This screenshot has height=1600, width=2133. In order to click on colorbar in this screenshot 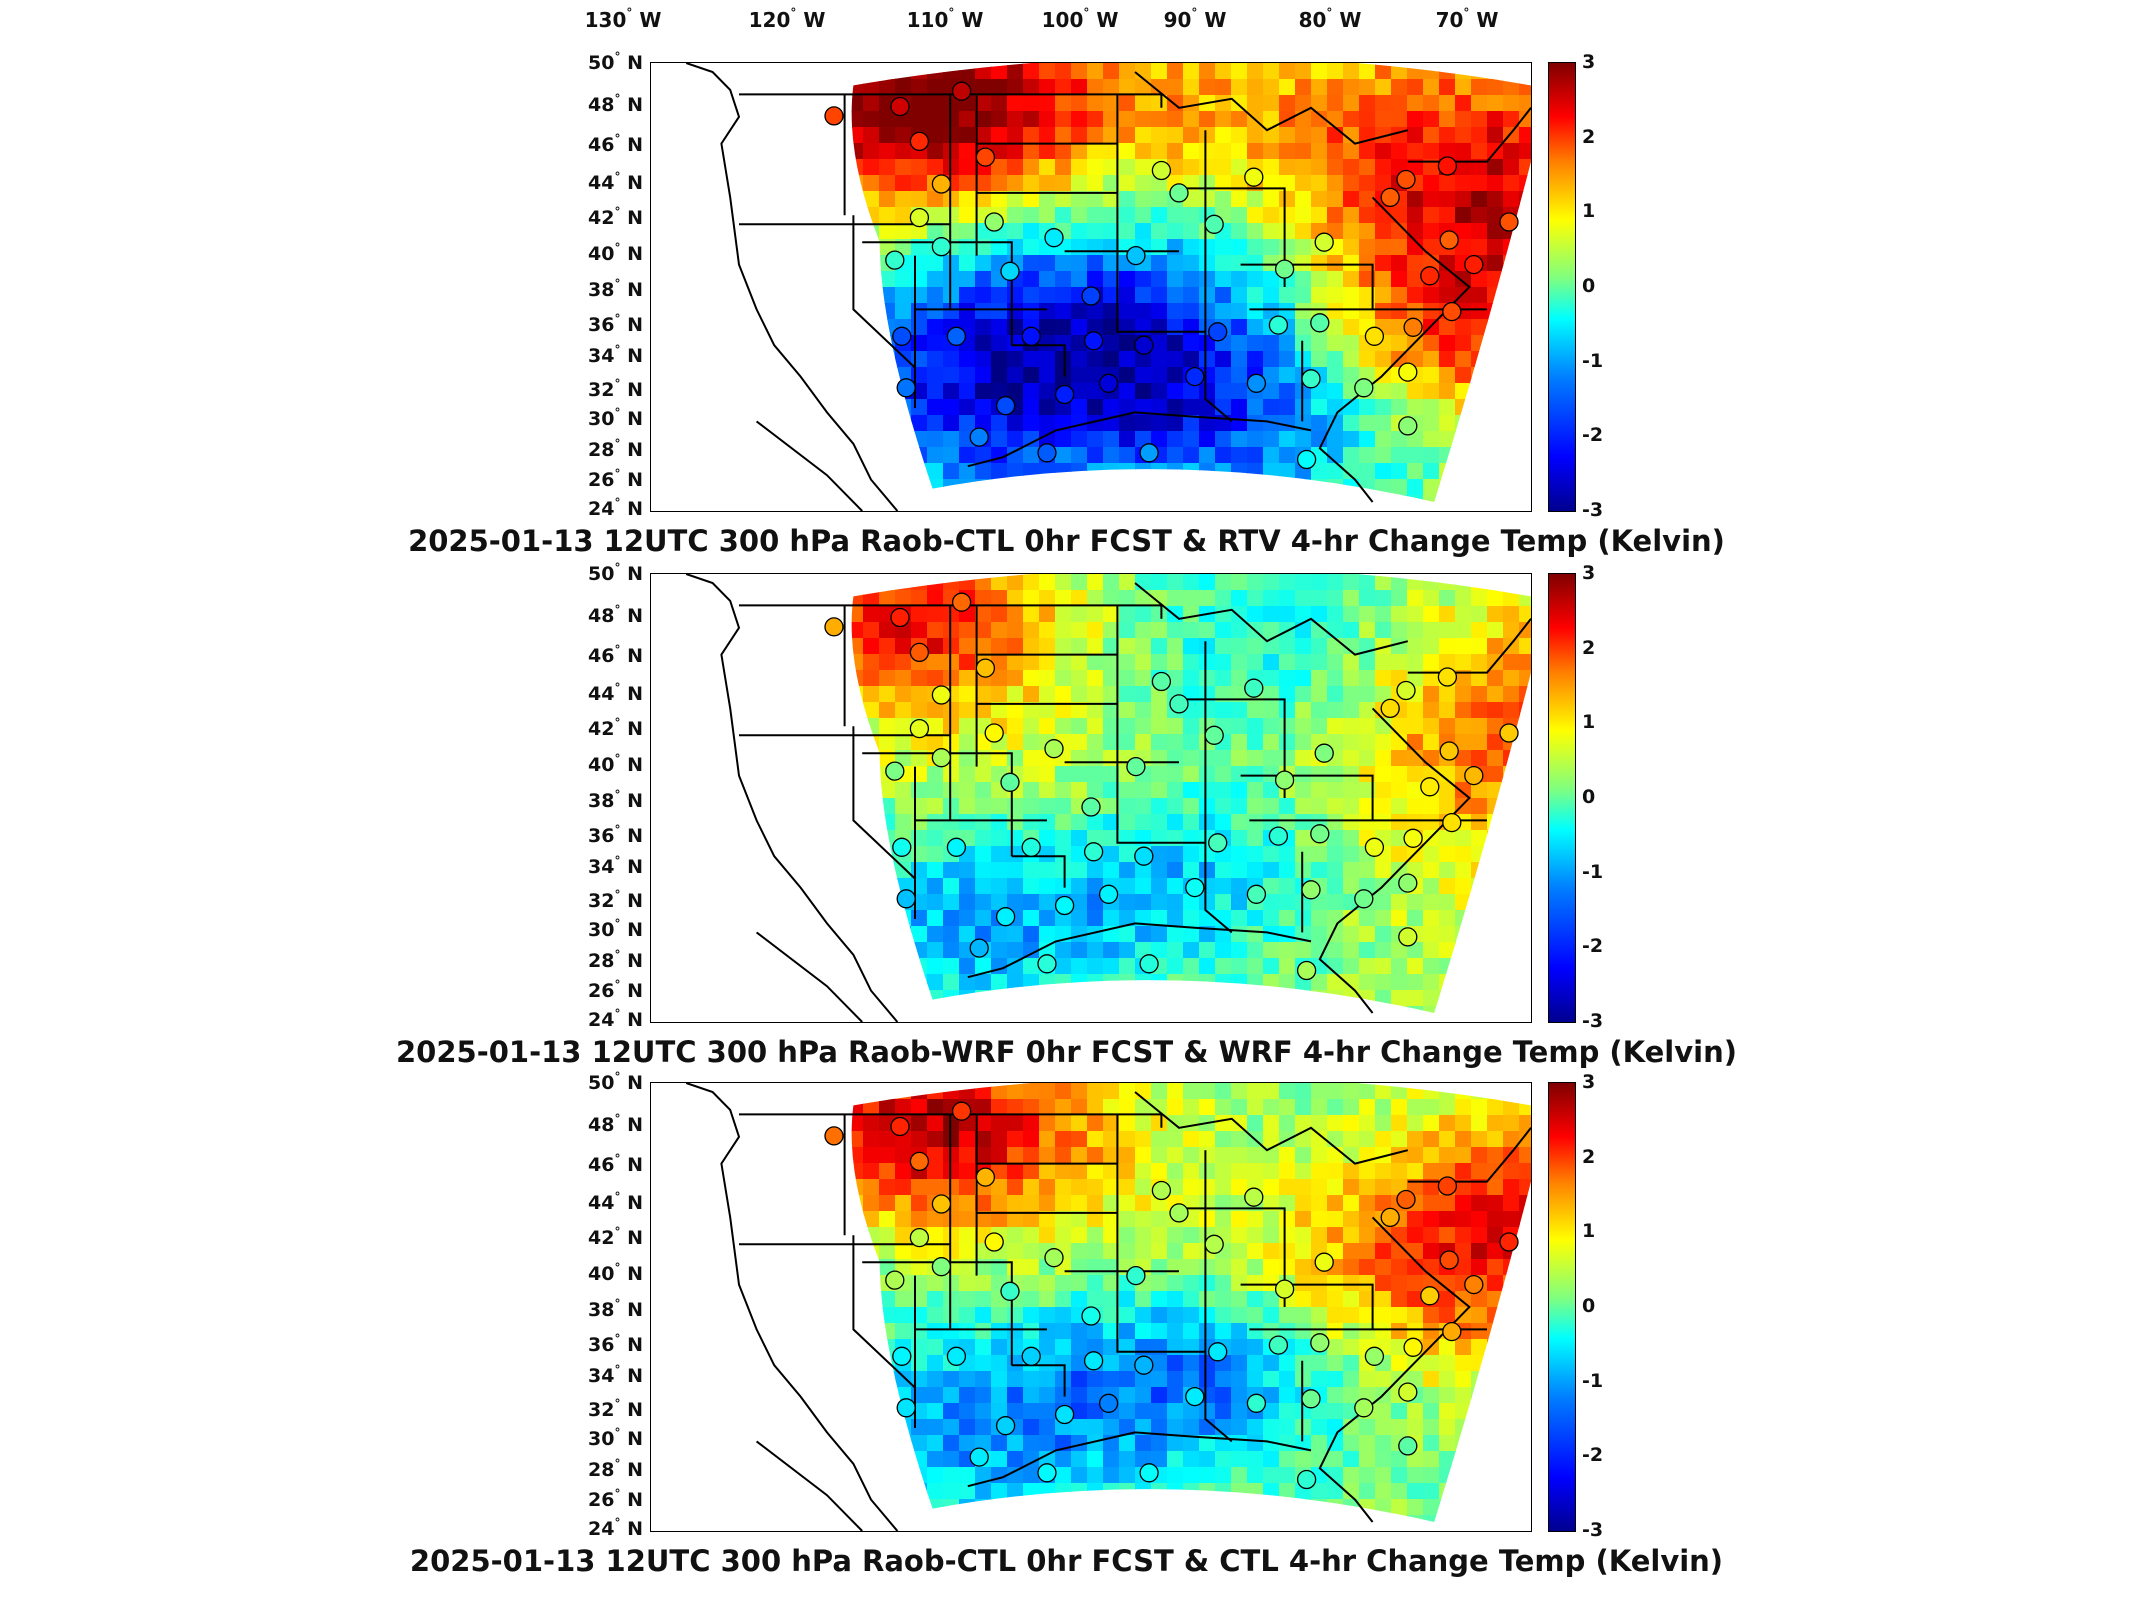, I will do `click(1562, 798)`.